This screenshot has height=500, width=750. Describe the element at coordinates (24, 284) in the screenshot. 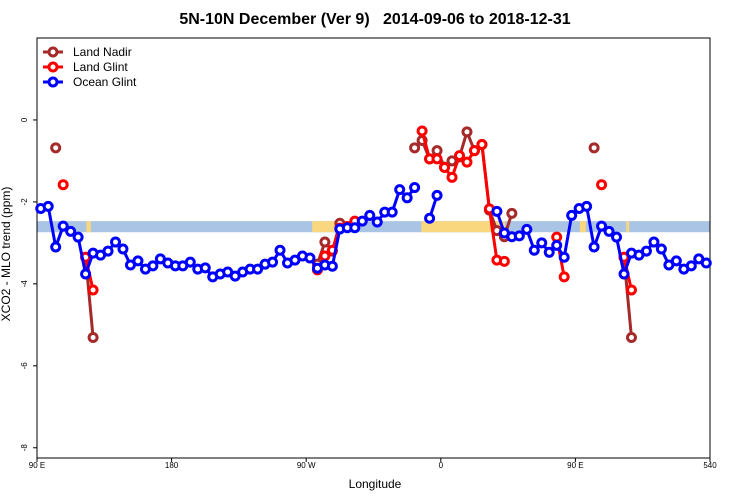

I see `y-tick-label: -4` at that location.